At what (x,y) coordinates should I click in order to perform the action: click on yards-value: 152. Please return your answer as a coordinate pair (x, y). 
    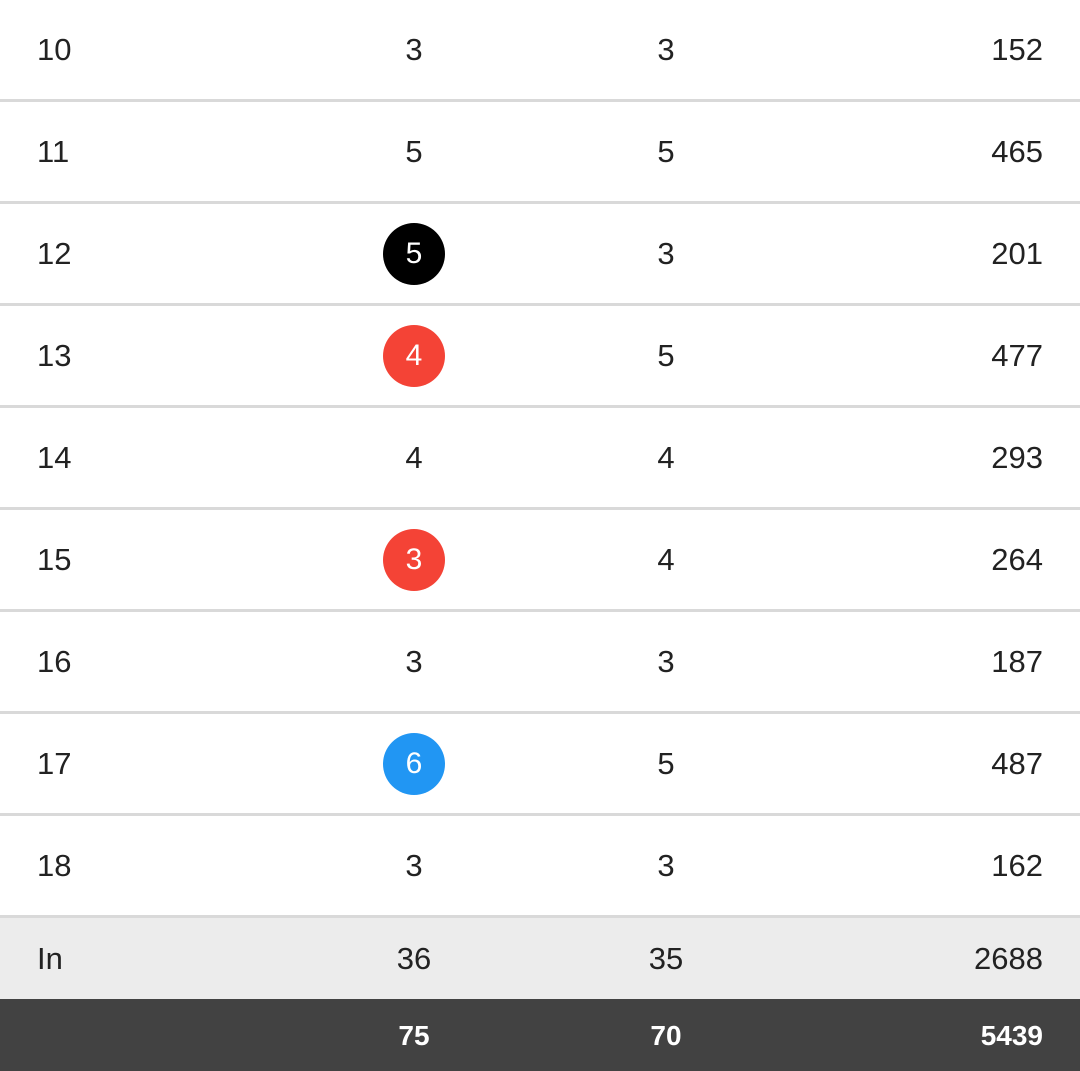
    Looking at the image, I should click on (1017, 49).